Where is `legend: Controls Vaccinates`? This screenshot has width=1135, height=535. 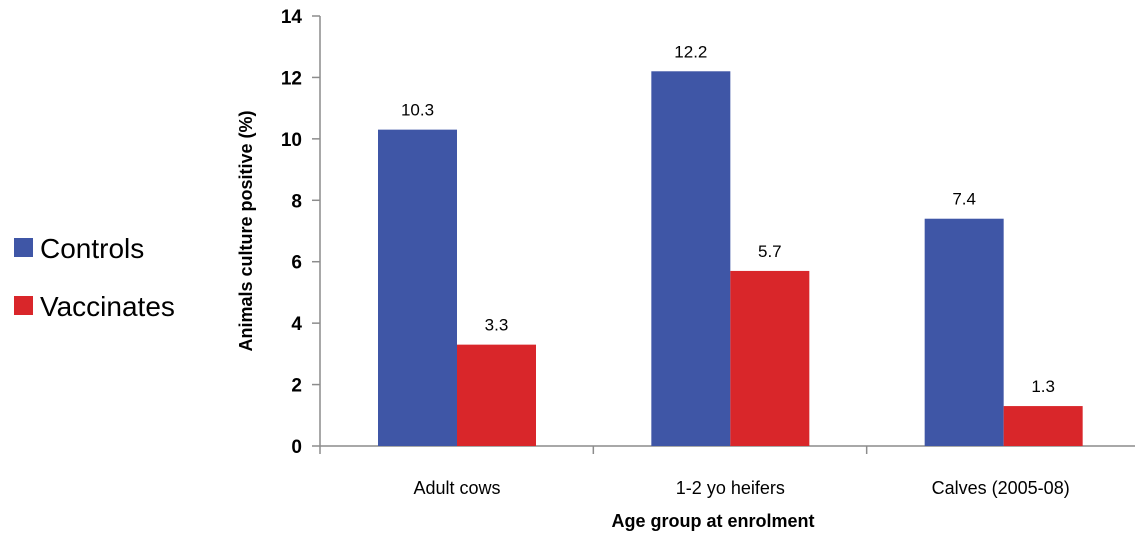
legend: Controls Vaccinates is located at coordinates (94, 277).